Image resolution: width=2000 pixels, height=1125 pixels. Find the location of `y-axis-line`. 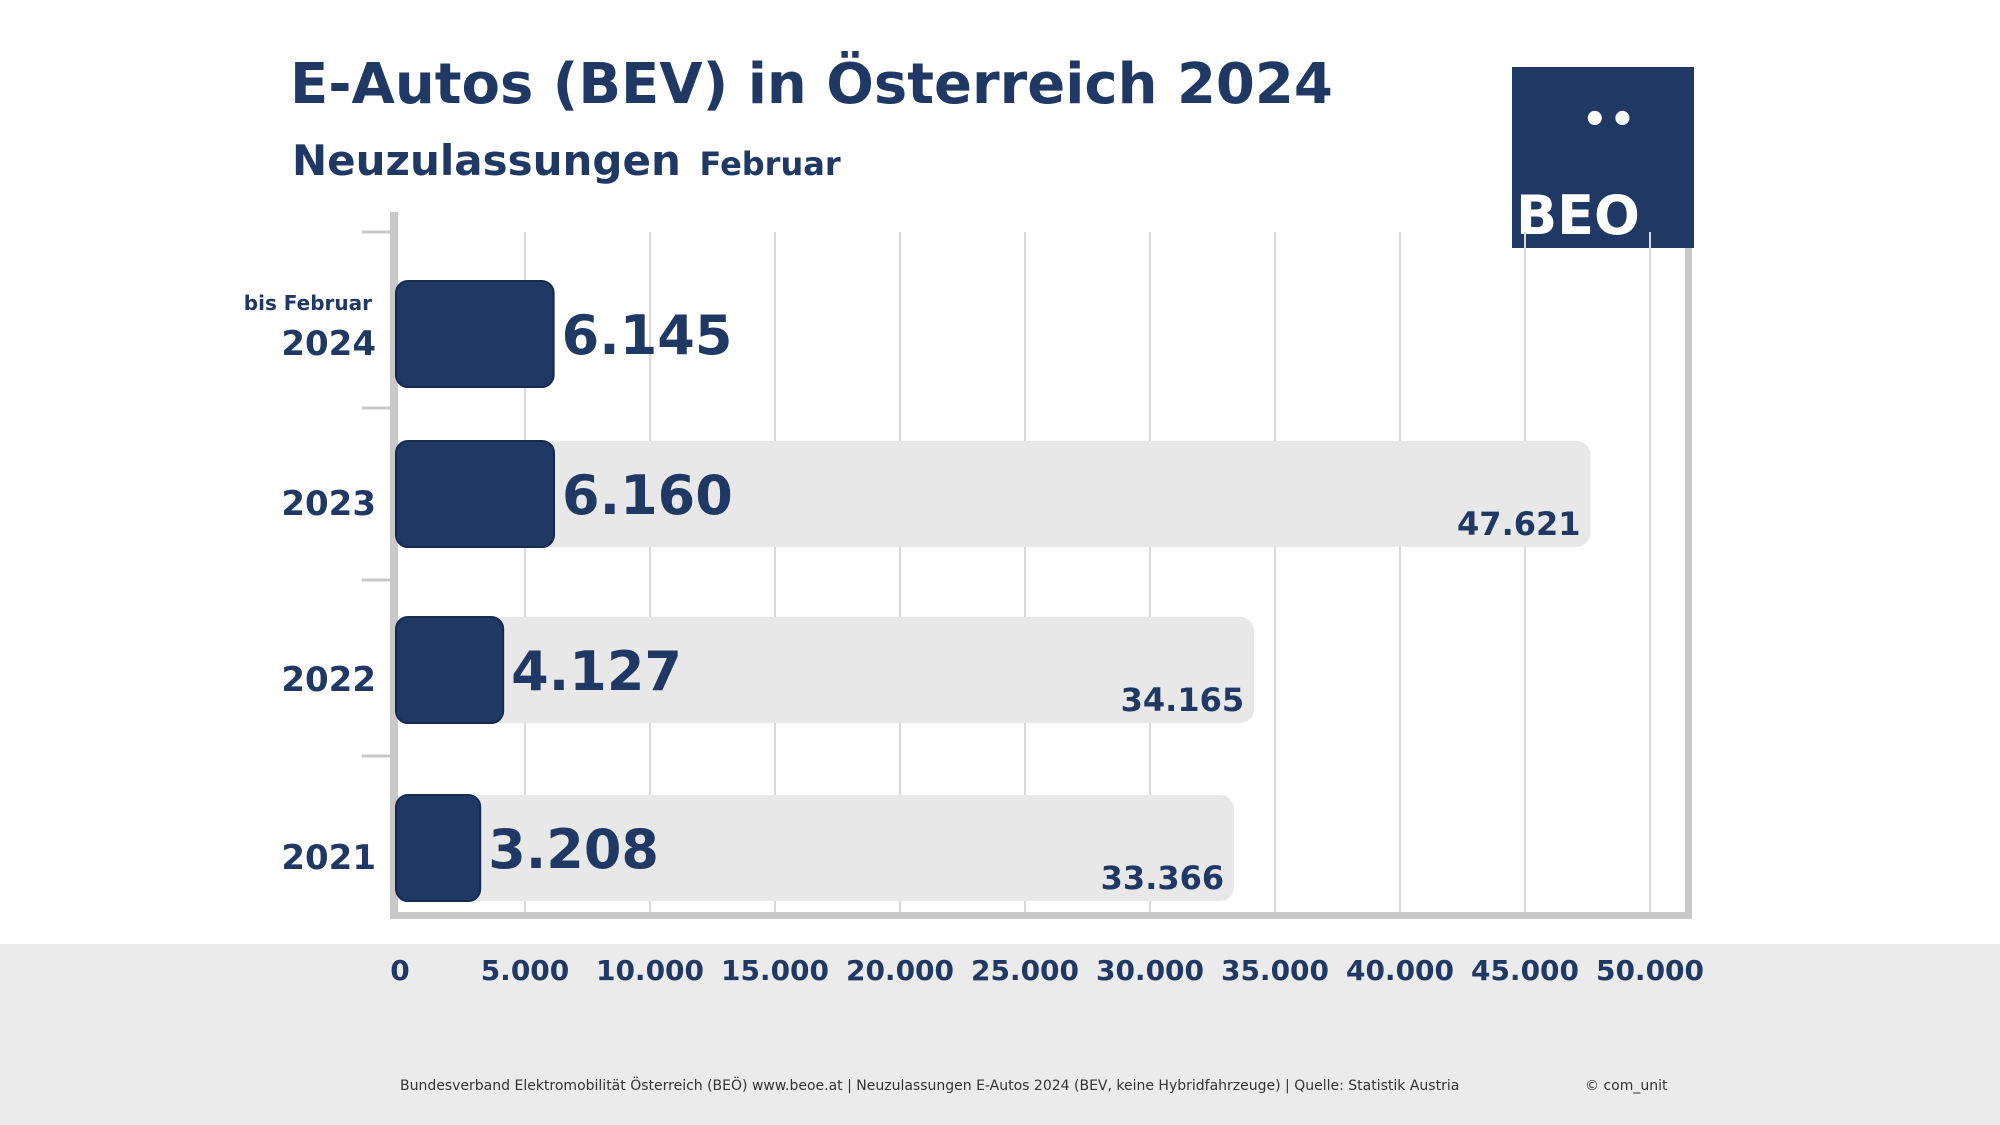

y-axis-line is located at coordinates (394, 565).